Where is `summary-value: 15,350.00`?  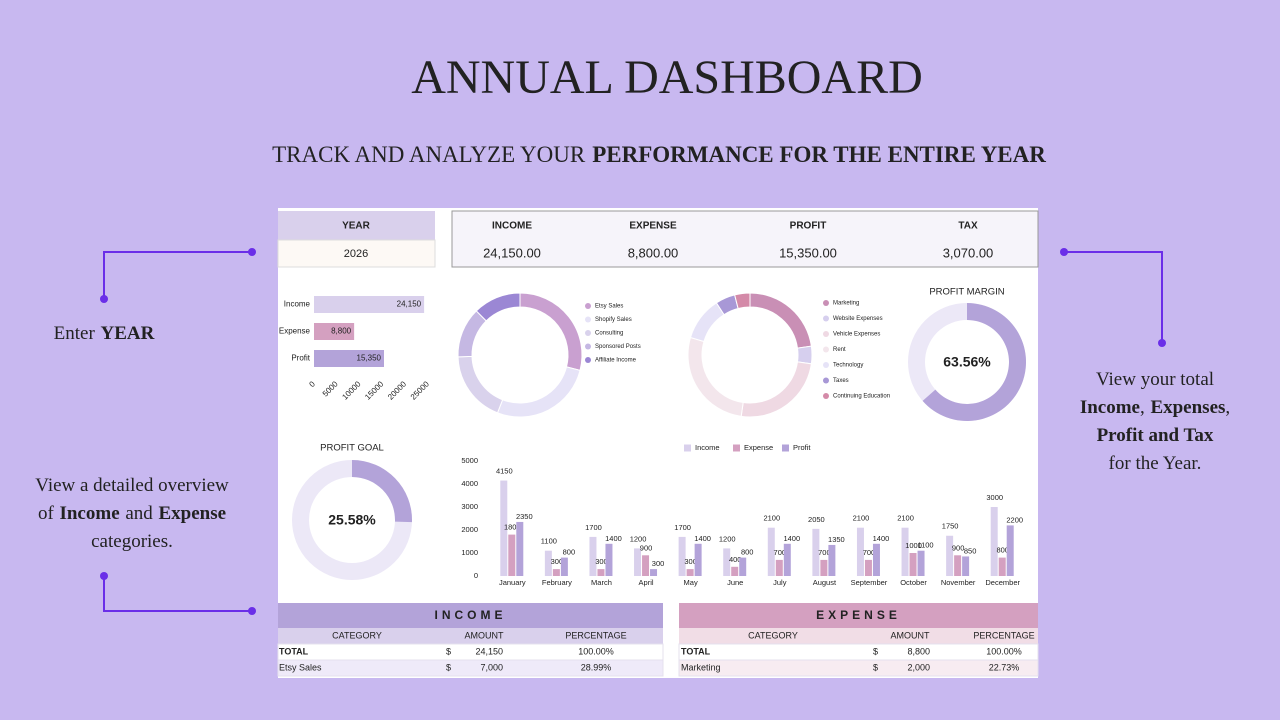 summary-value: 15,350.00 is located at coordinates (808, 252).